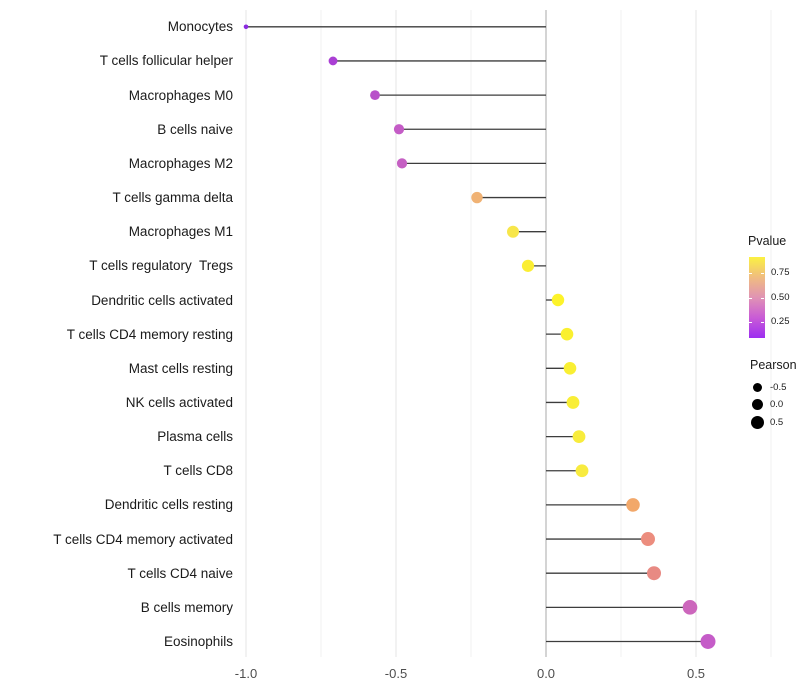 Image resolution: width=800 pixels, height=700 pixels. Describe the element at coordinates (180, 232) in the screenshot. I see `category-label: Macrophages M1` at that location.